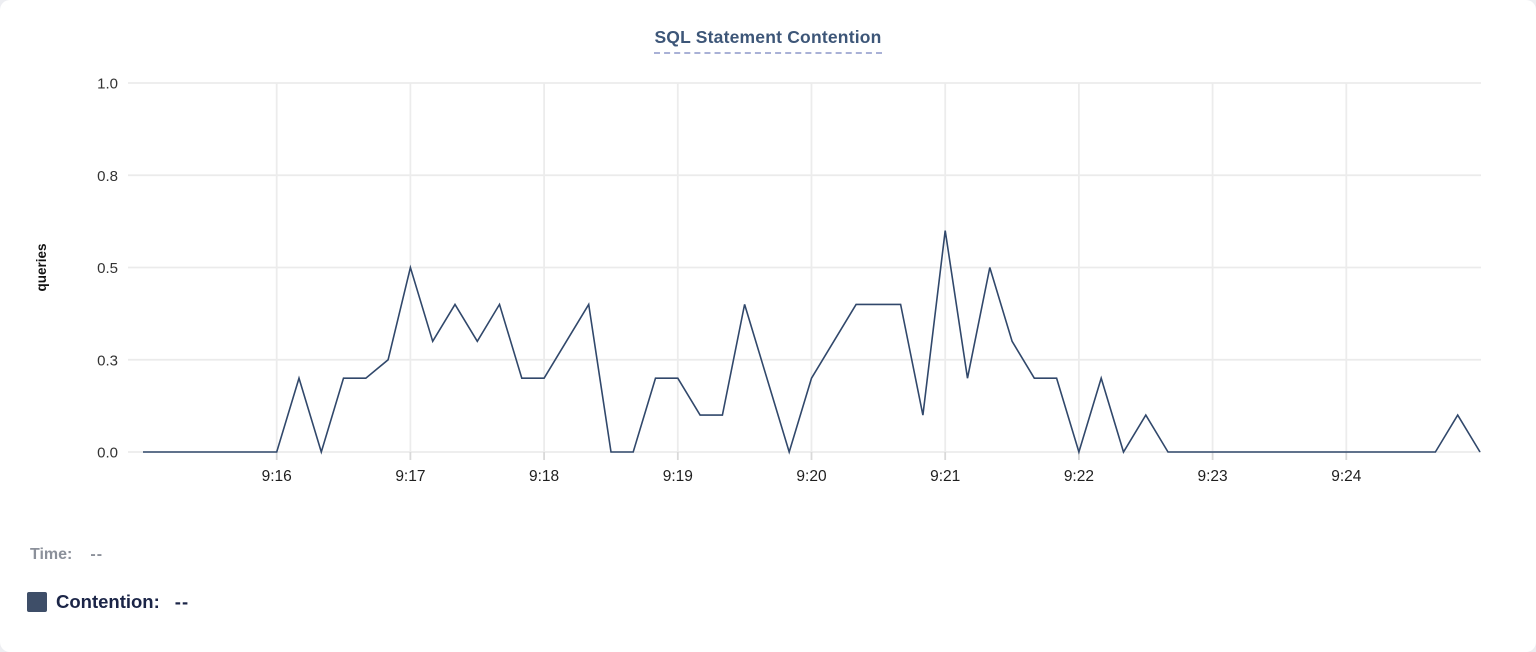 This screenshot has height=652, width=1536. What do you see at coordinates (107, 360) in the screenshot?
I see `y-tick-label: 0.3` at bounding box center [107, 360].